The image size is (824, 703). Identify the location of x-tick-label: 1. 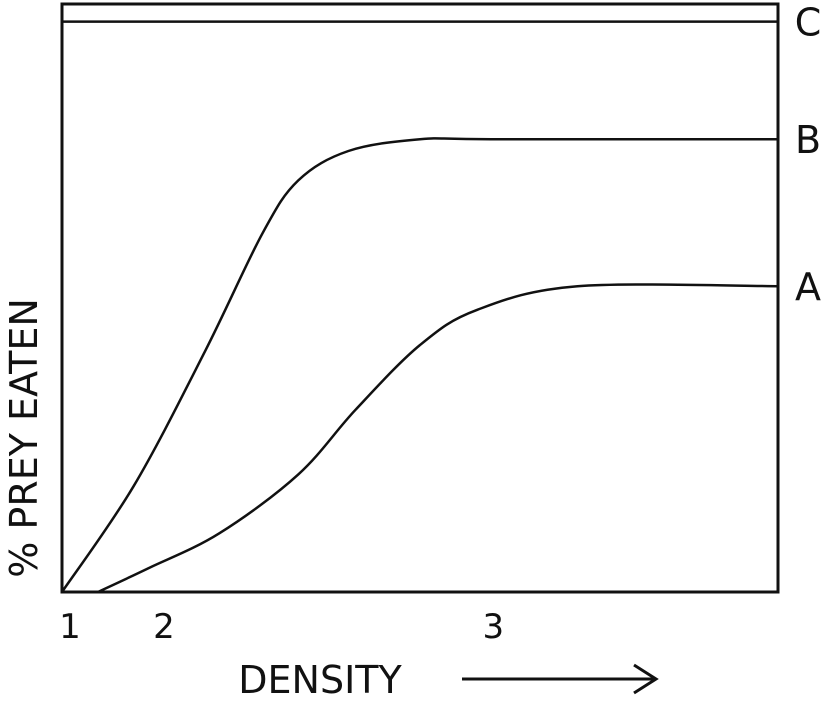
(70, 627).